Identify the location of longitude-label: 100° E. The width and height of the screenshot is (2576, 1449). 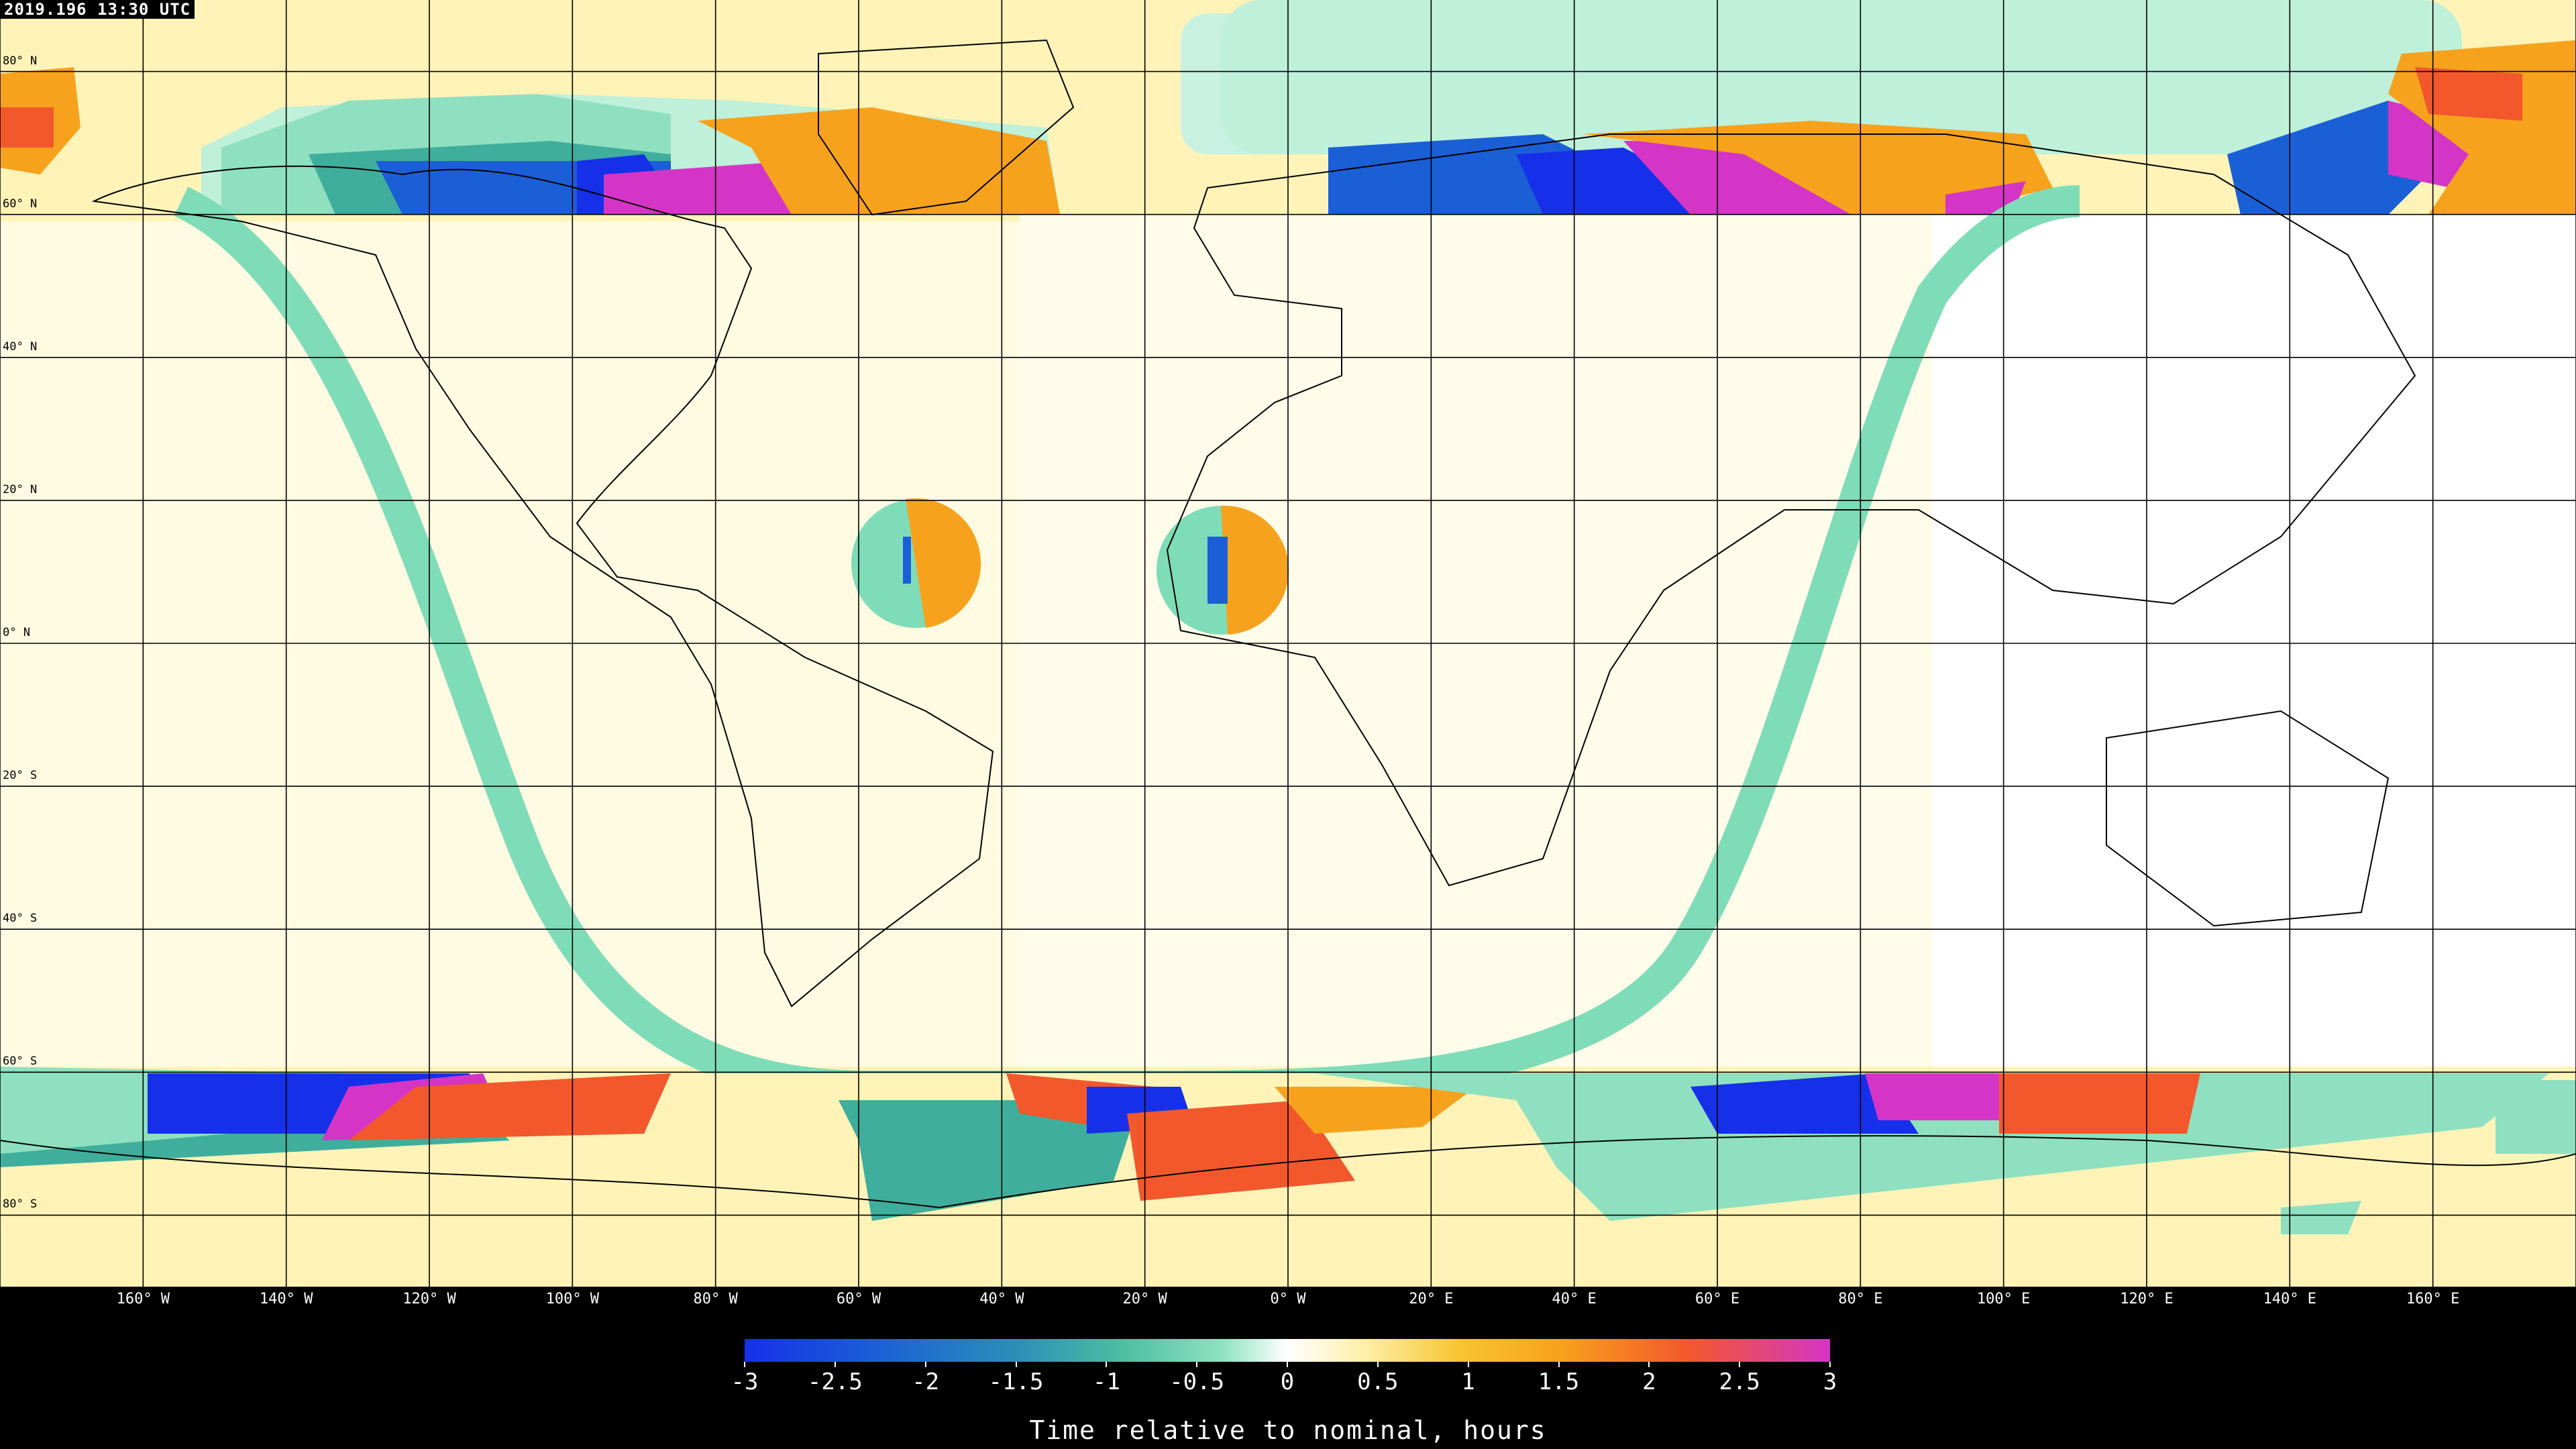
(2003, 1299).